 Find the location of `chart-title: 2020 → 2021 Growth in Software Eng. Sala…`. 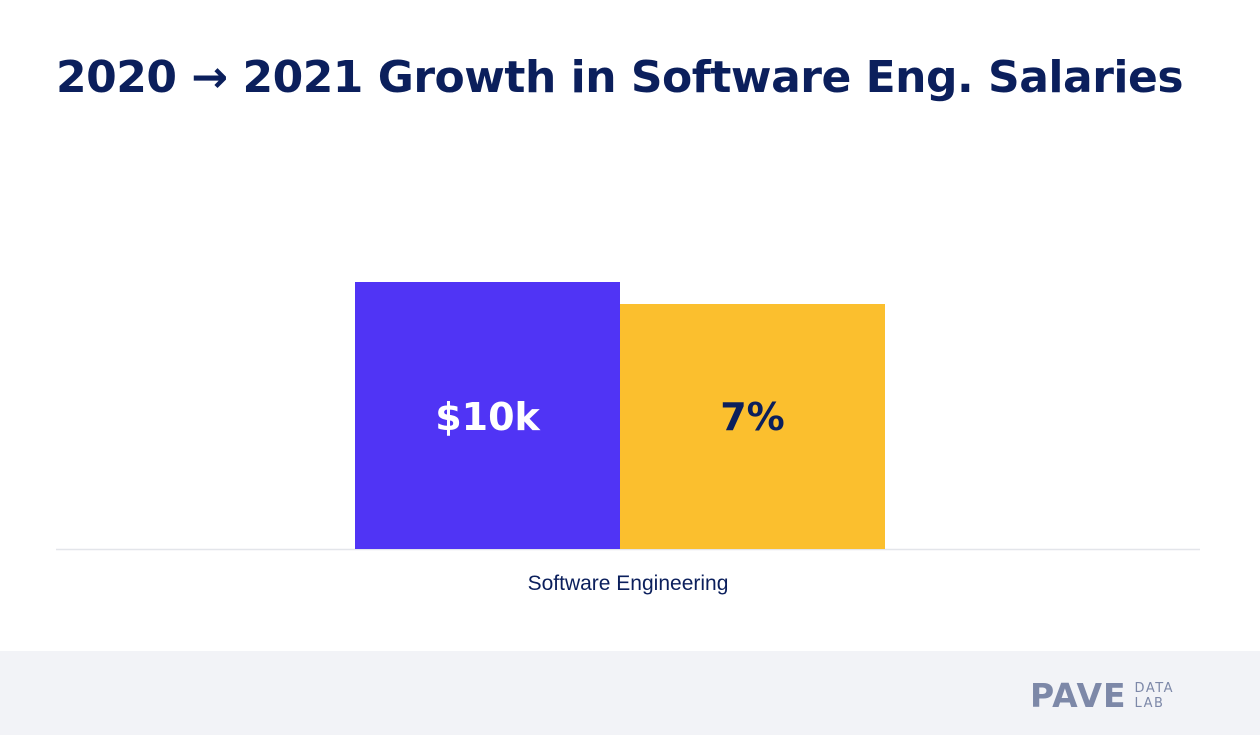

chart-title: 2020 → 2021 Growth in Software Eng. Sala… is located at coordinates (620, 77).